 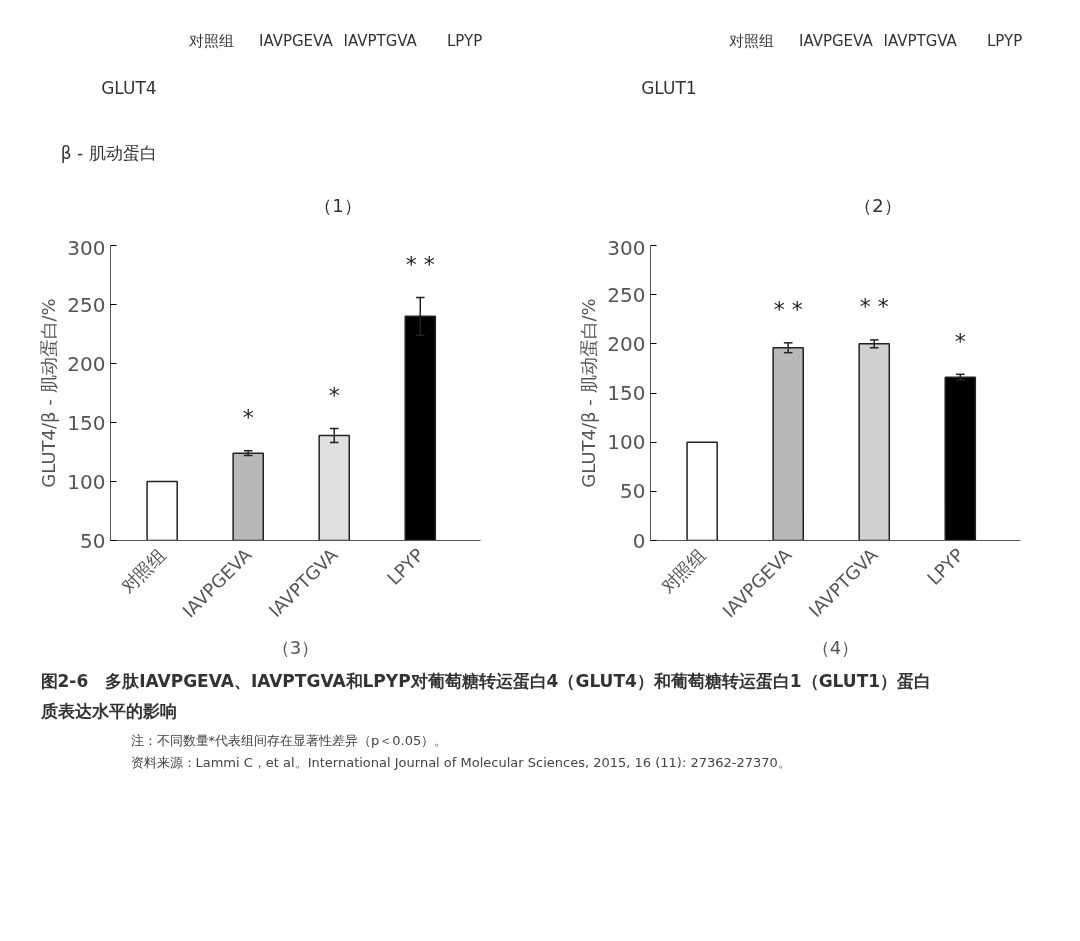 I want to click on text: β - 肌动蛋白, so click(x=108, y=152).